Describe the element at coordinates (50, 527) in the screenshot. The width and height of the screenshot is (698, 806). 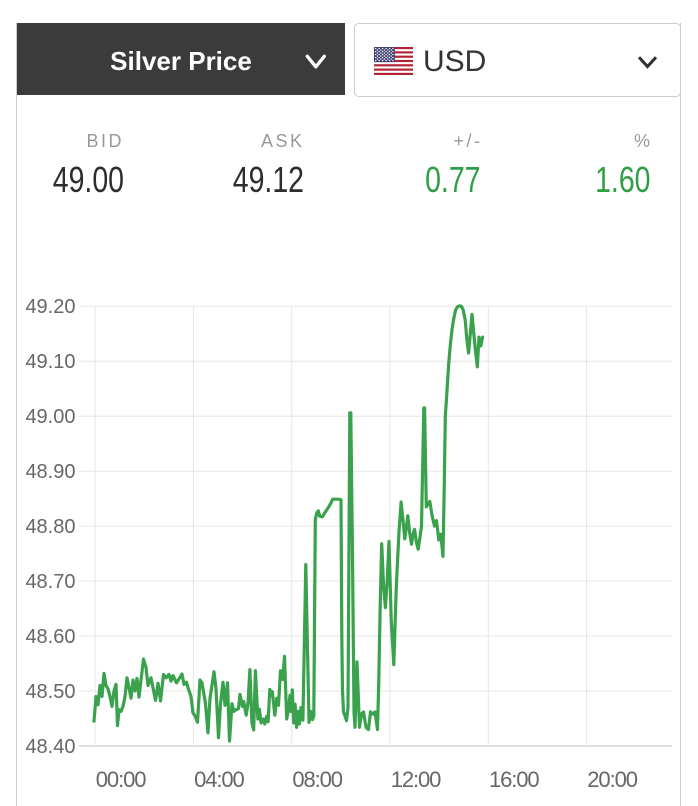
I see `svg-text: 48.80` at that location.